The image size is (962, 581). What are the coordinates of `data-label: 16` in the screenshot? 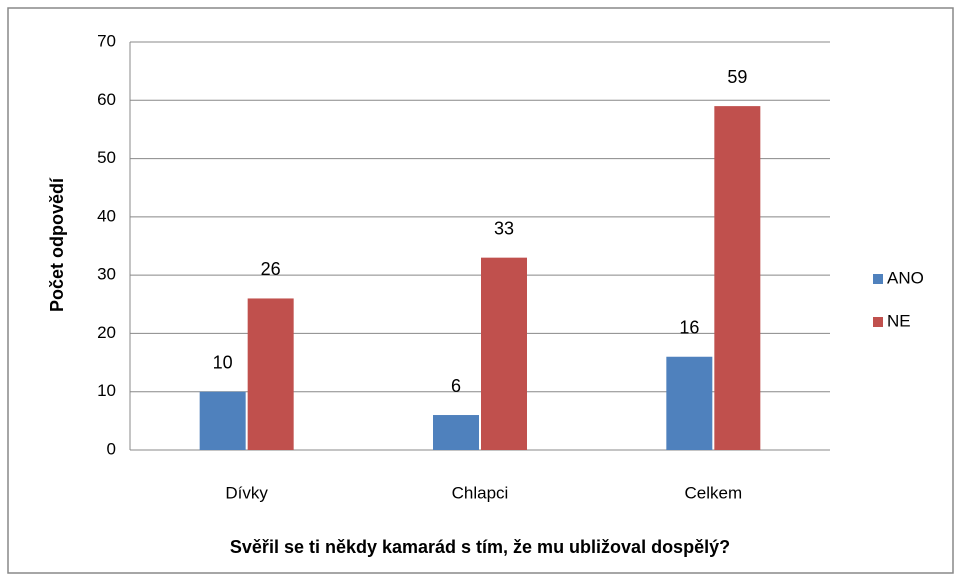 It's located at (689, 327).